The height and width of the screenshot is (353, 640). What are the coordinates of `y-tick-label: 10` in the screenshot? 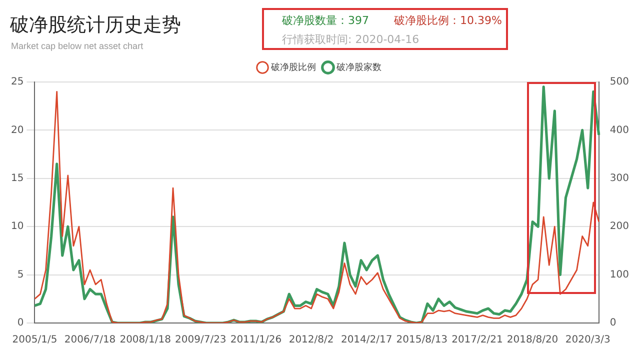 It's located at (17, 226).